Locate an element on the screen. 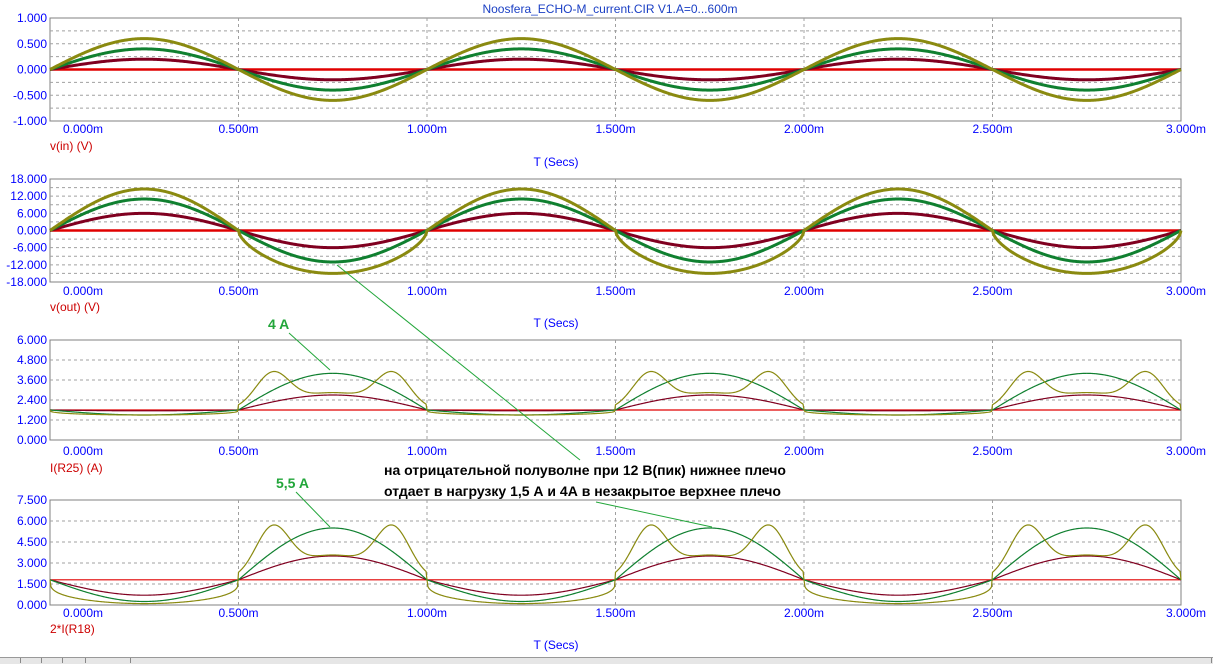 The height and width of the screenshot is (664, 1213). y-tick-label: 4.800 is located at coordinates (32, 360).